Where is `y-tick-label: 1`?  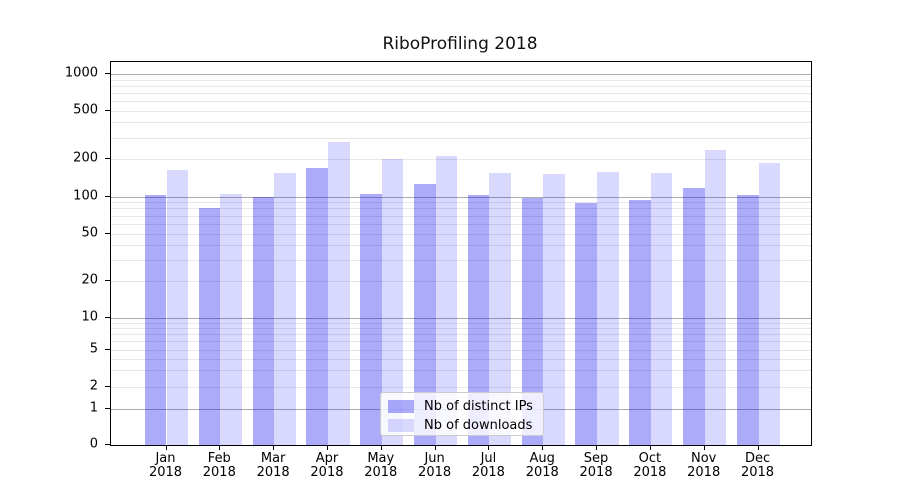 y-tick-label: 1 is located at coordinates (93, 408).